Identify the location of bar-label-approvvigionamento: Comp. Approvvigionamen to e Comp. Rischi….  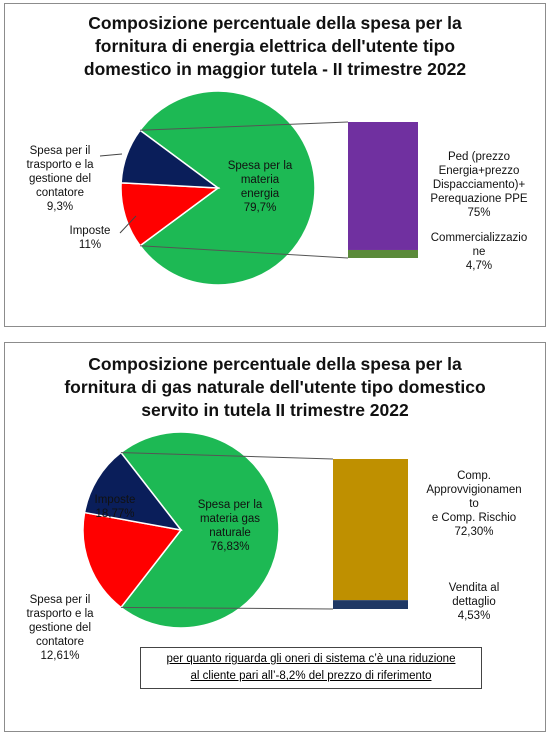
(474, 504).